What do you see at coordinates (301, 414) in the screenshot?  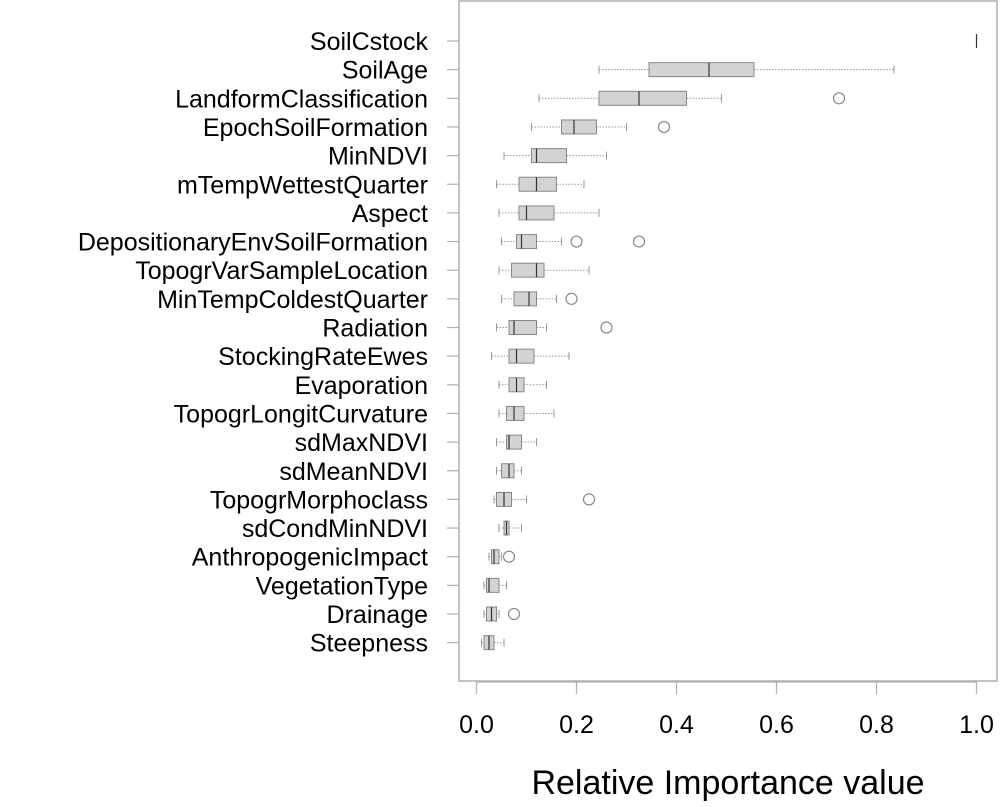 I see `category-label: TopogrLongitCurvature` at bounding box center [301, 414].